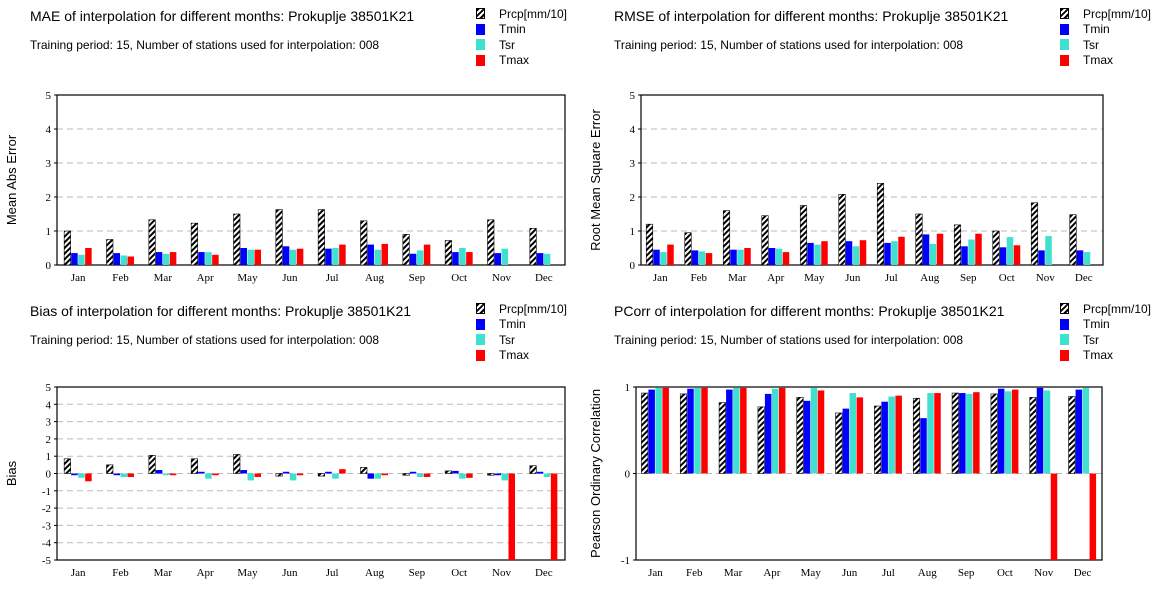  I want to click on plot-frame, so click(872, 180).